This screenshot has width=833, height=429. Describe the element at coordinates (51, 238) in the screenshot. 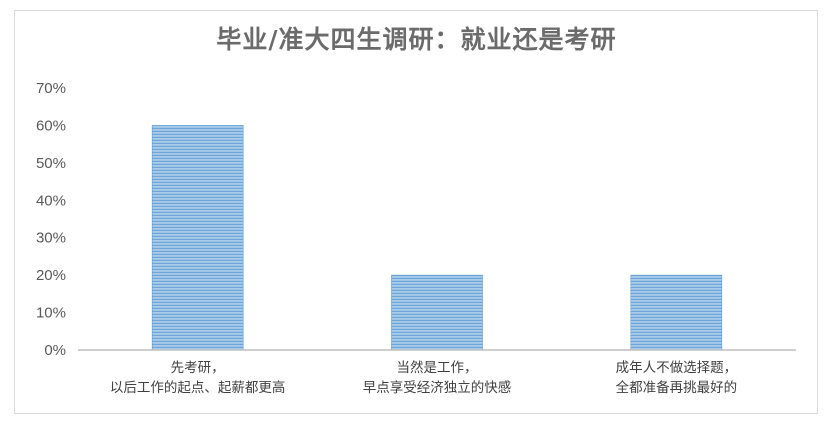

I see `y-tick-label: 30%` at that location.